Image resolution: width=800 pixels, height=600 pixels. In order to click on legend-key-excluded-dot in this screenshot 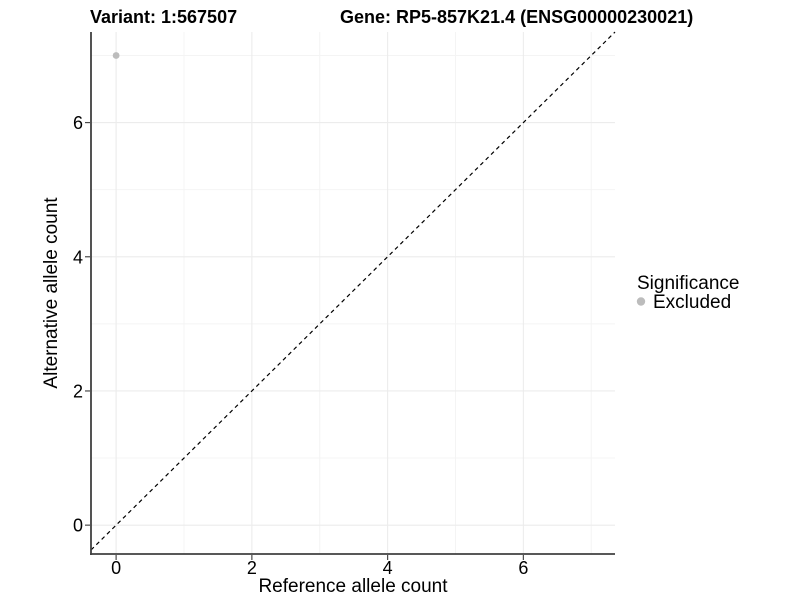, I will do `click(641, 301)`.